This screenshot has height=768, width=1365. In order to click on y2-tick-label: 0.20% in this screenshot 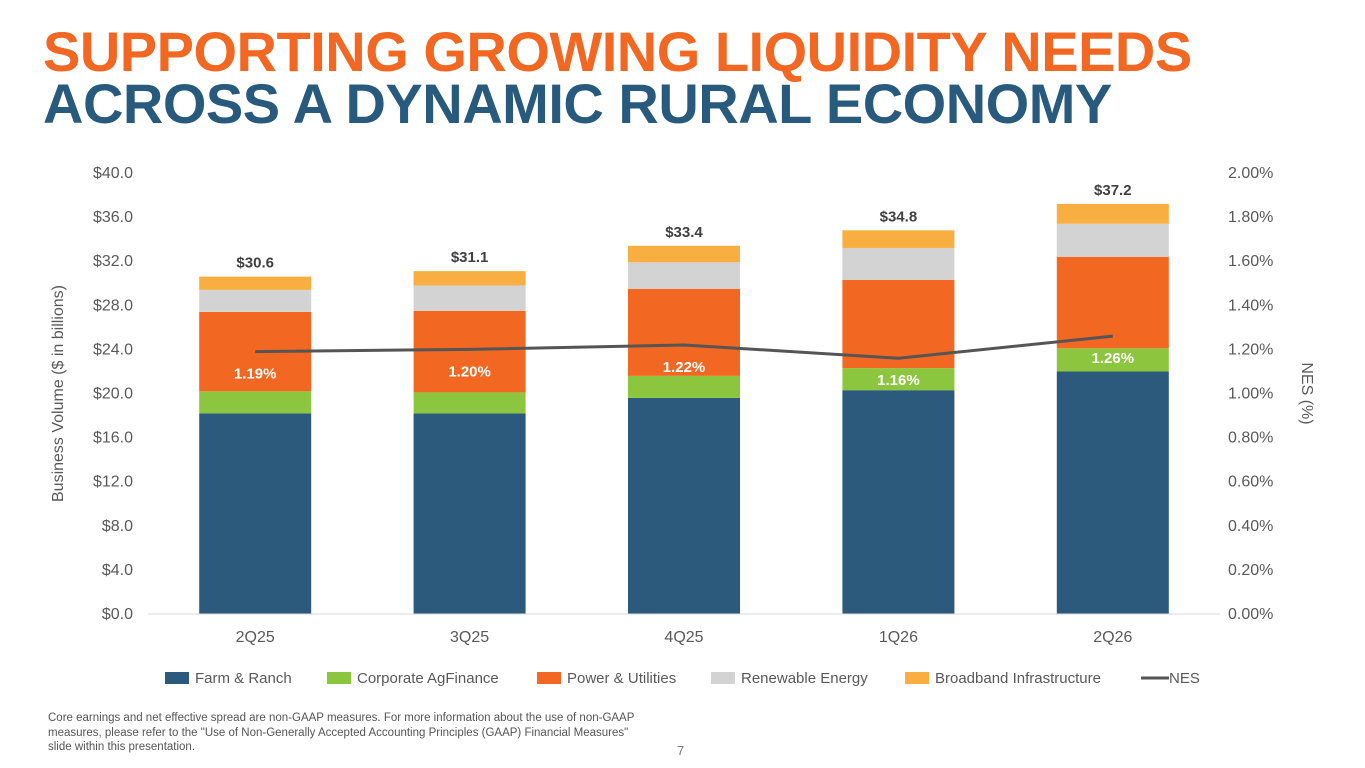, I will do `click(1250, 570)`.